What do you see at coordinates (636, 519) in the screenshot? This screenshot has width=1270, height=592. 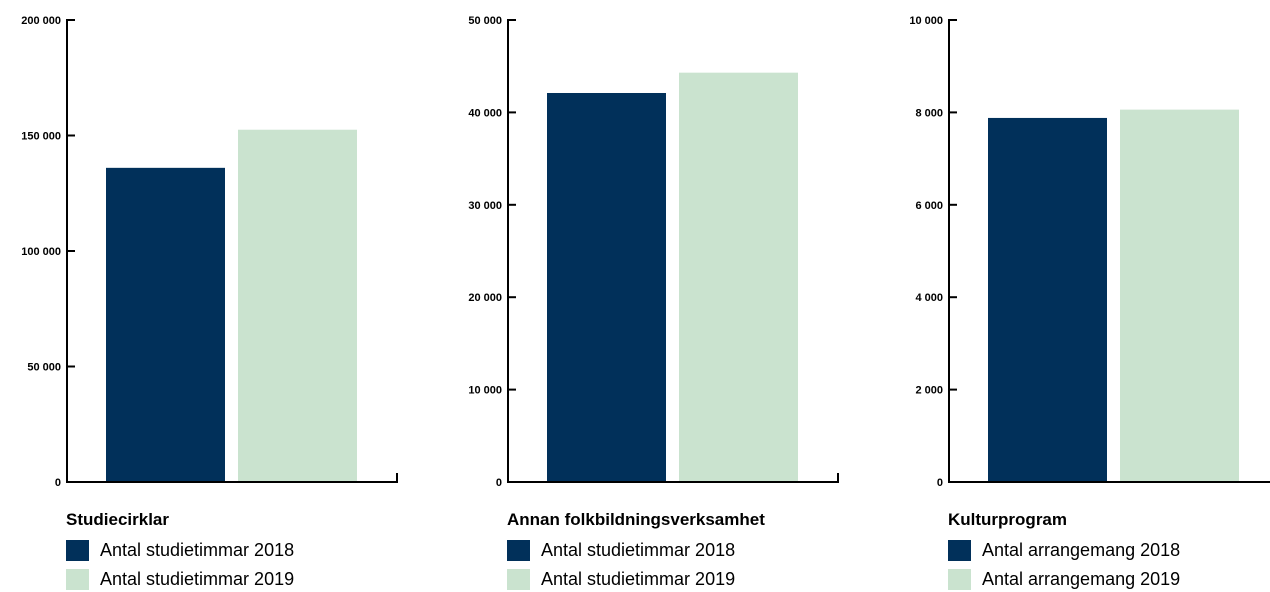 I see `chart-title: Annan folkbildningsverksamhet` at bounding box center [636, 519].